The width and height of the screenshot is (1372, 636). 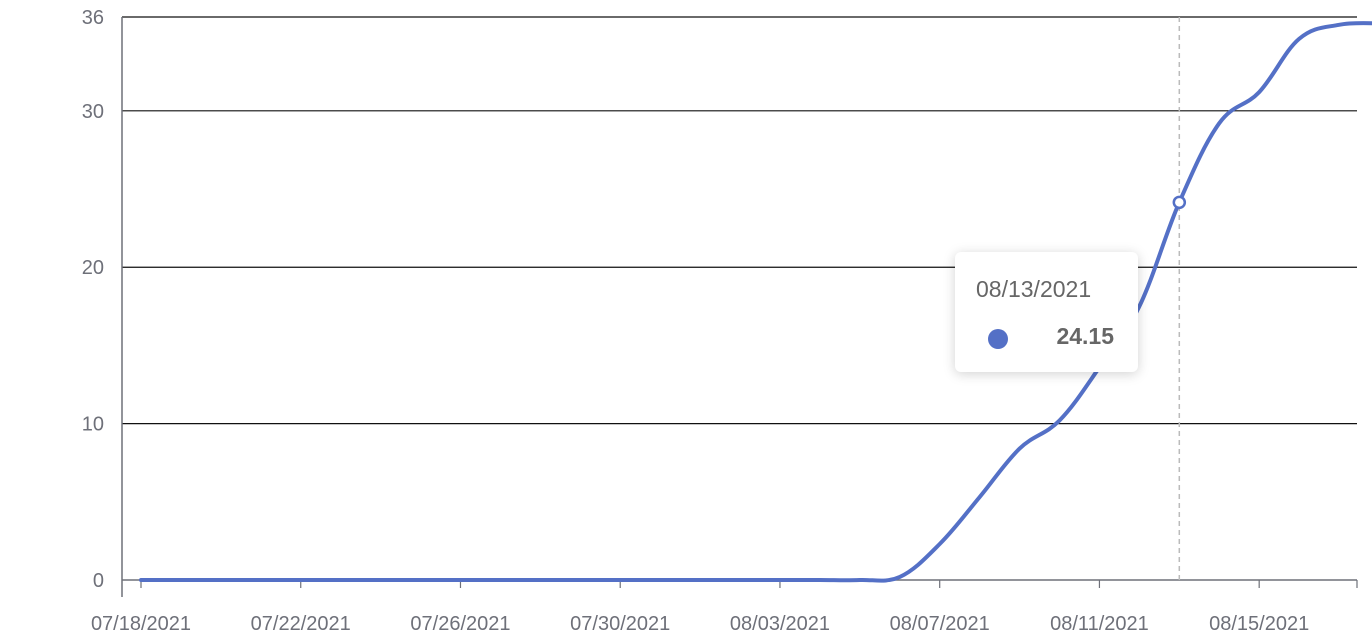 What do you see at coordinates (1179, 202) in the screenshot?
I see `hover-point` at bounding box center [1179, 202].